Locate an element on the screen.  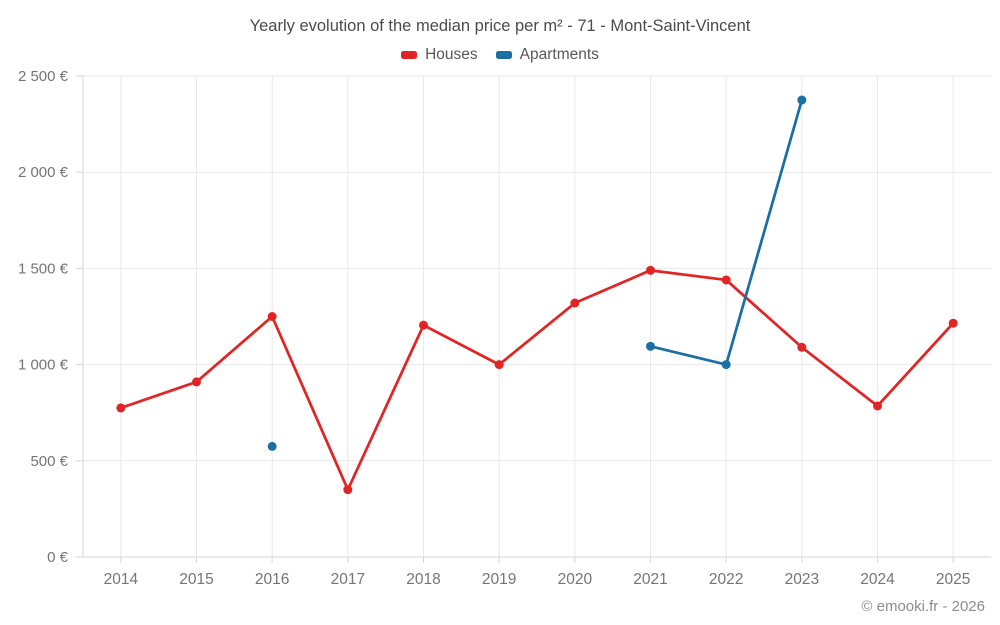
legend: Houses Apartments is located at coordinates (500, 55).